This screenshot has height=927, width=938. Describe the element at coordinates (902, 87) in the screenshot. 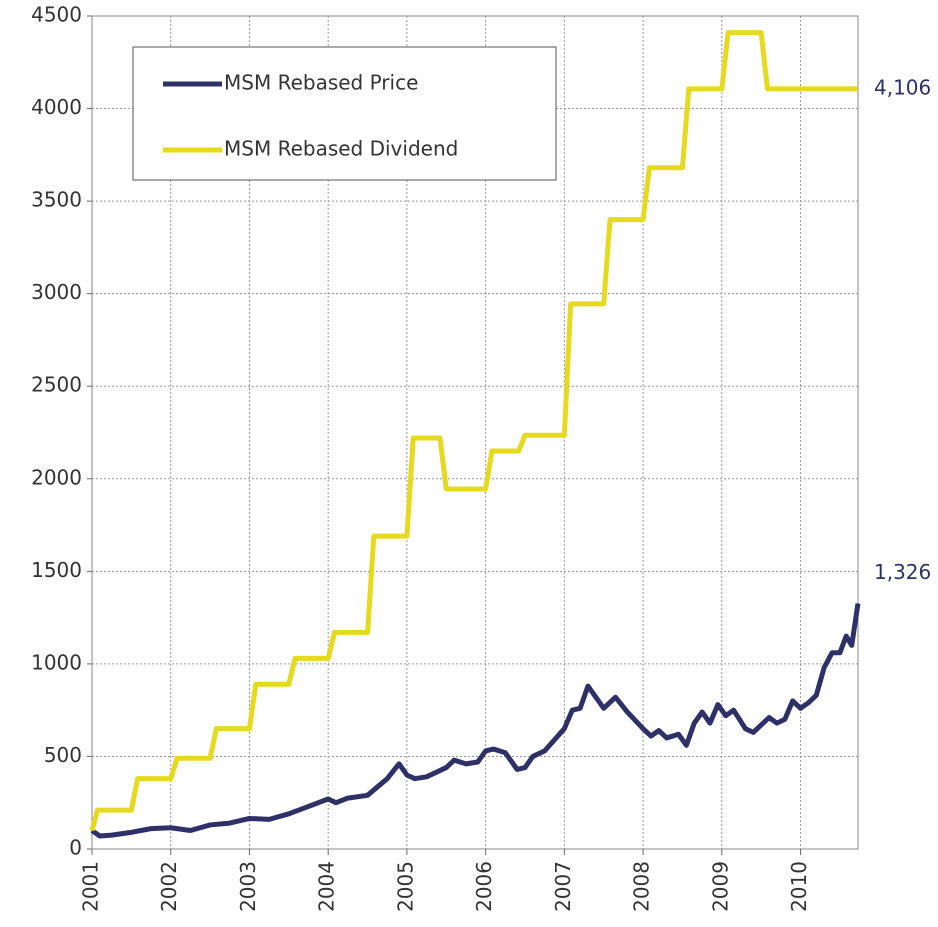

I see `end-label: 4,106` at that location.